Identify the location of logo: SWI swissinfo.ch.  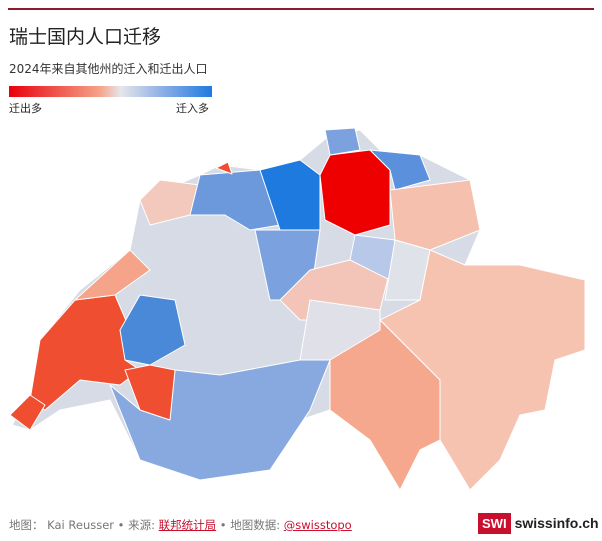
(538, 523).